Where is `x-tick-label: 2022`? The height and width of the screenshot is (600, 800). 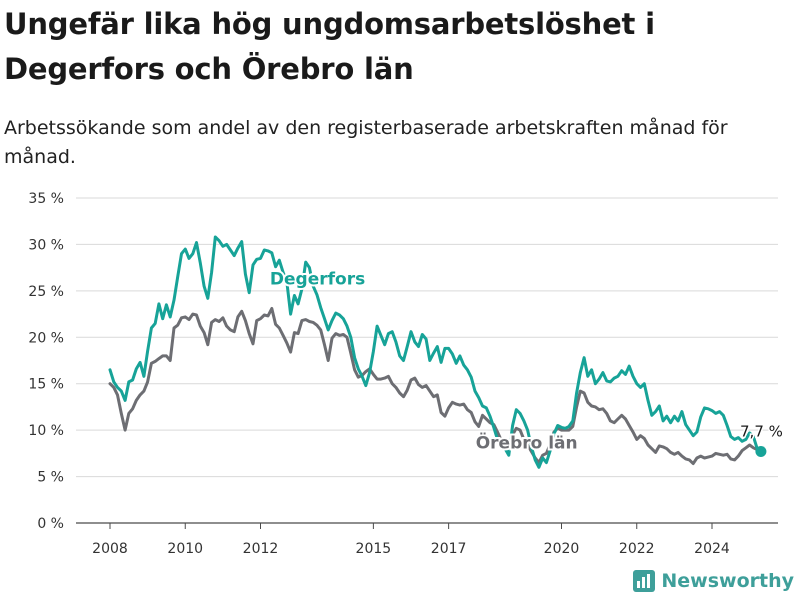 x-tick-label: 2022 is located at coordinates (637, 549).